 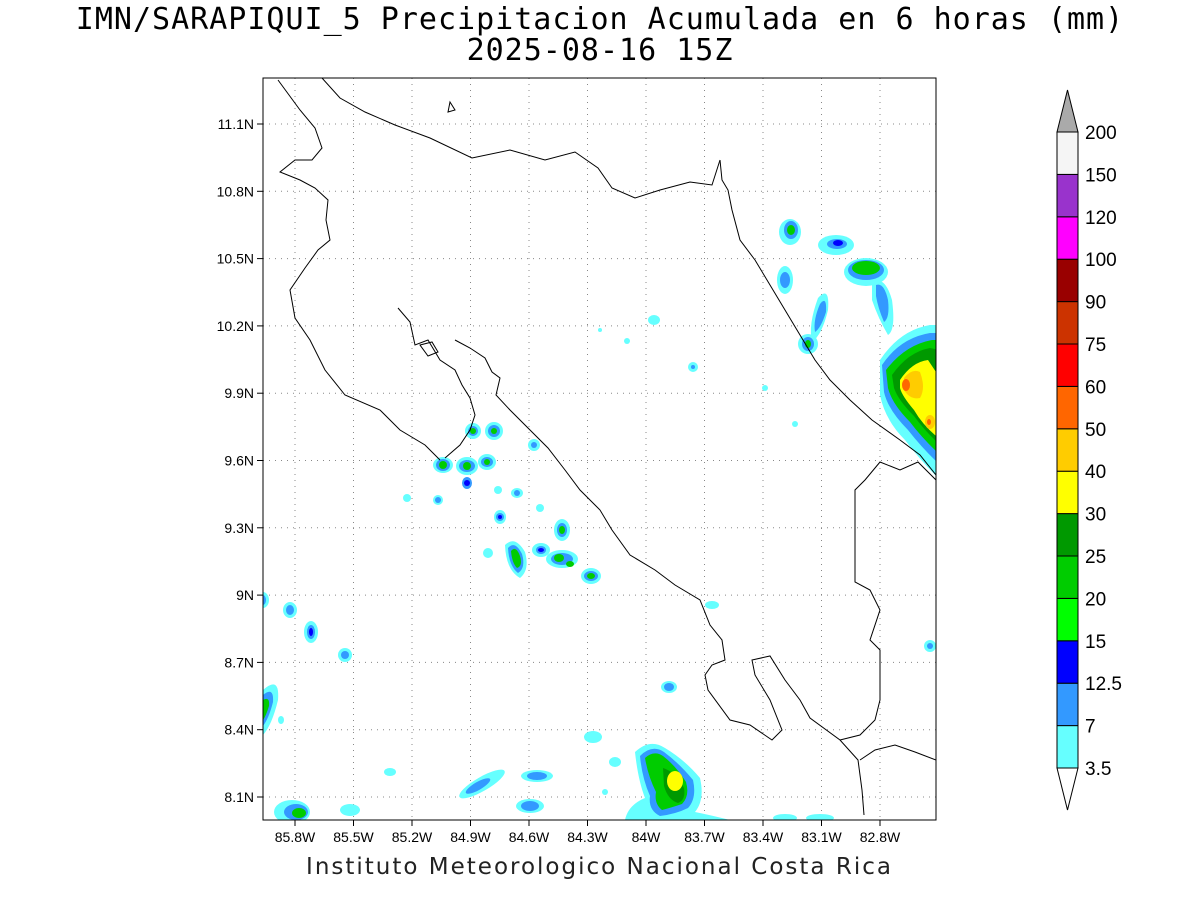 What do you see at coordinates (763, 837) in the screenshot?
I see `lon-tick-label: 83.4W` at bounding box center [763, 837].